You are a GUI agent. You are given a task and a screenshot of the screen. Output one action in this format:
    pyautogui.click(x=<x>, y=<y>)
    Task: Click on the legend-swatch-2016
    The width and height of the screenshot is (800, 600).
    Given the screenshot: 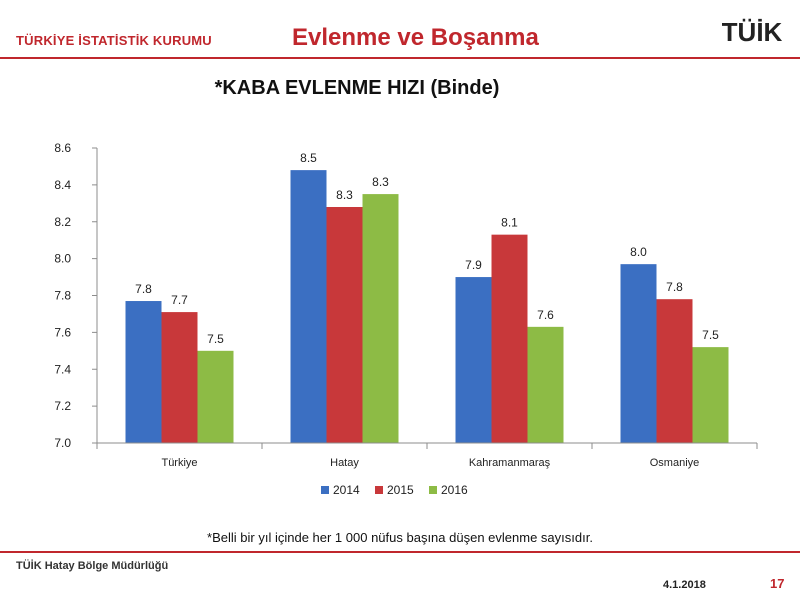 What is the action you would take?
    pyautogui.click(x=433, y=490)
    